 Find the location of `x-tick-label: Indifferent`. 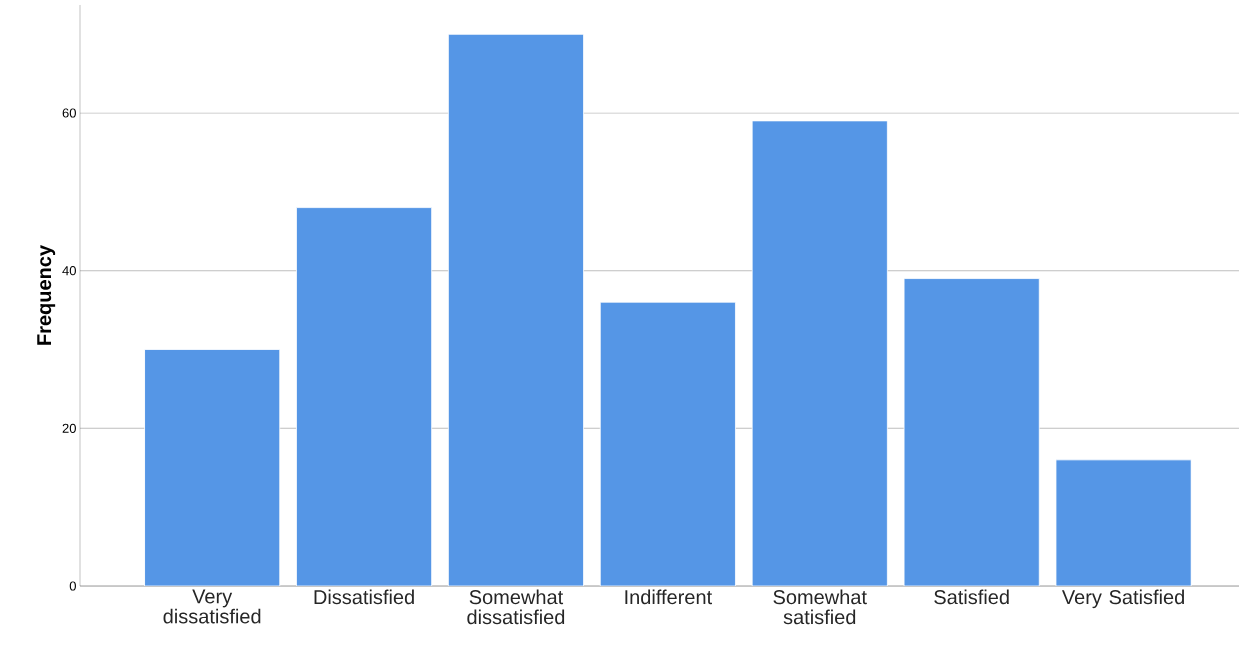

x-tick-label: Indifferent is located at coordinates (669, 597).